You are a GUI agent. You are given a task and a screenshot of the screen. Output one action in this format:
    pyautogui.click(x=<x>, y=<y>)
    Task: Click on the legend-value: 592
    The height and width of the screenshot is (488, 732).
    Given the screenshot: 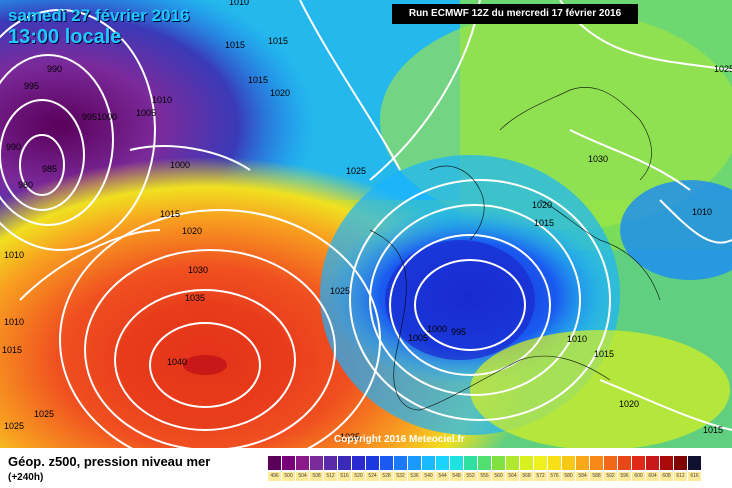 What is the action you would take?
    pyautogui.click(x=610, y=476)
    